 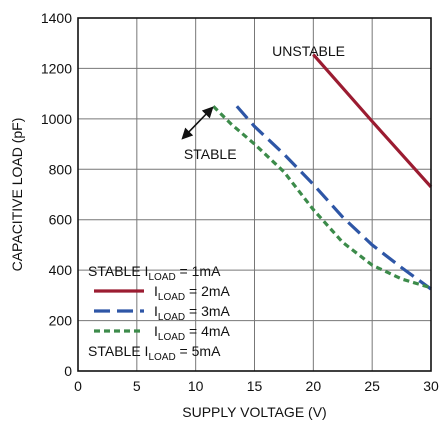 What do you see at coordinates (255, 386) in the screenshot?
I see `x-tick-label: 15` at bounding box center [255, 386].